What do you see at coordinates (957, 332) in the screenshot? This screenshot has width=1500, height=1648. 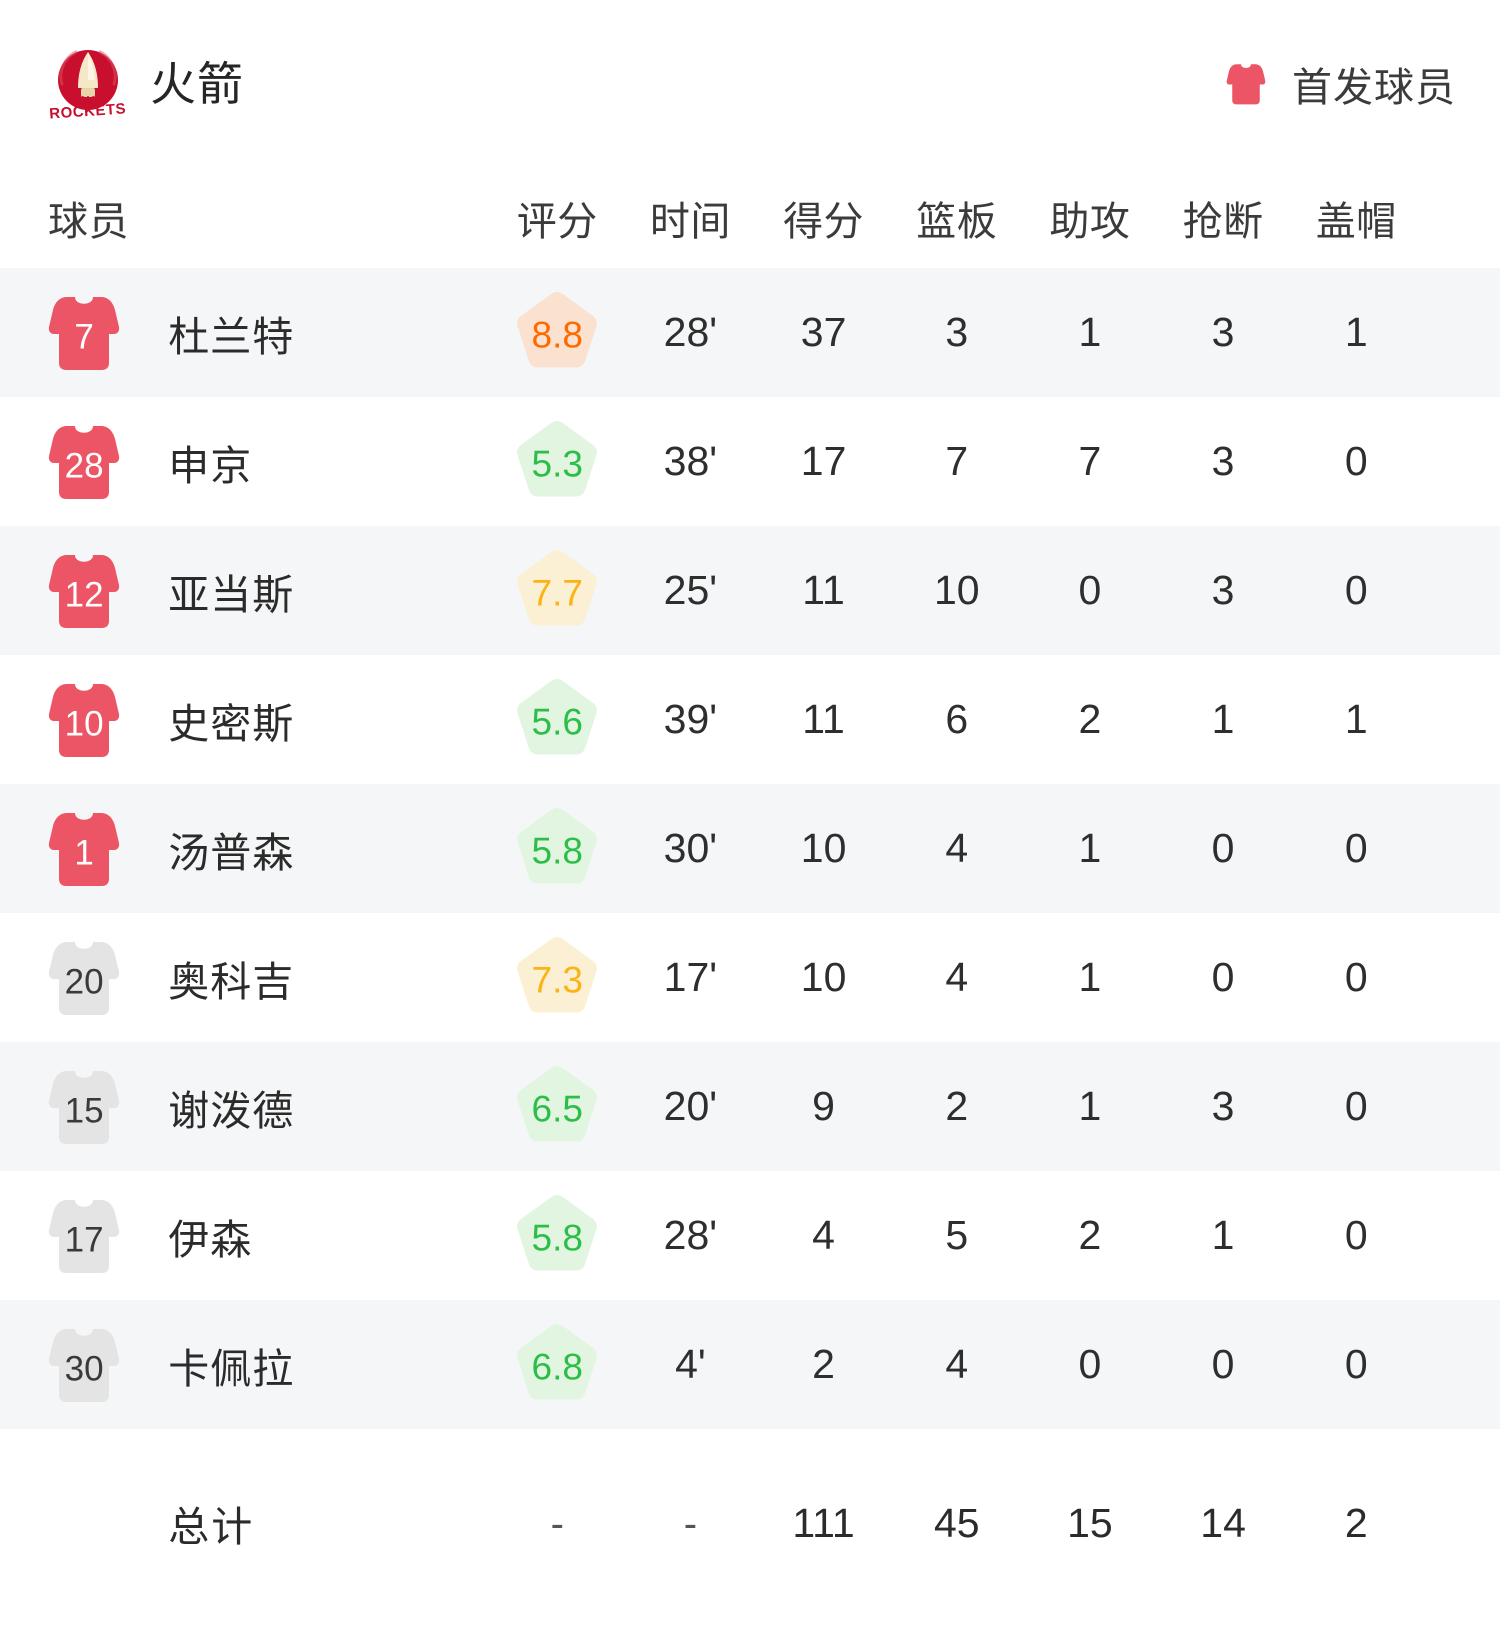 I see `stat-rebounds: 3` at bounding box center [957, 332].